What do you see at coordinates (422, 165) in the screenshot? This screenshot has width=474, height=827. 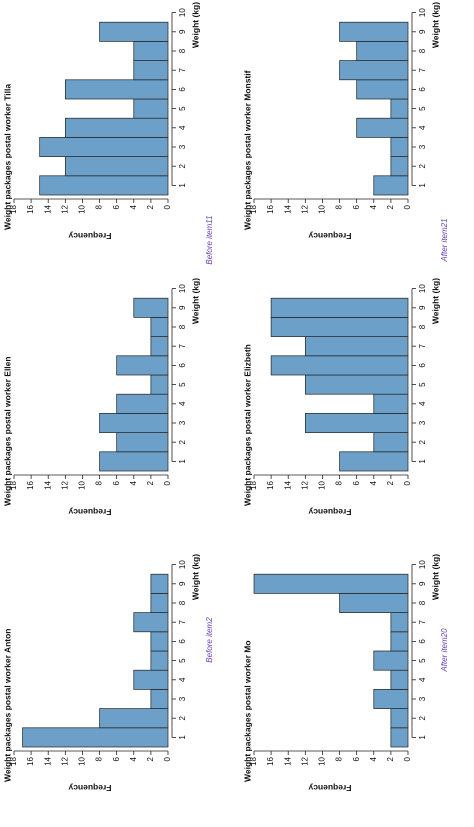 I see `x-tick-label: 2` at bounding box center [422, 165].